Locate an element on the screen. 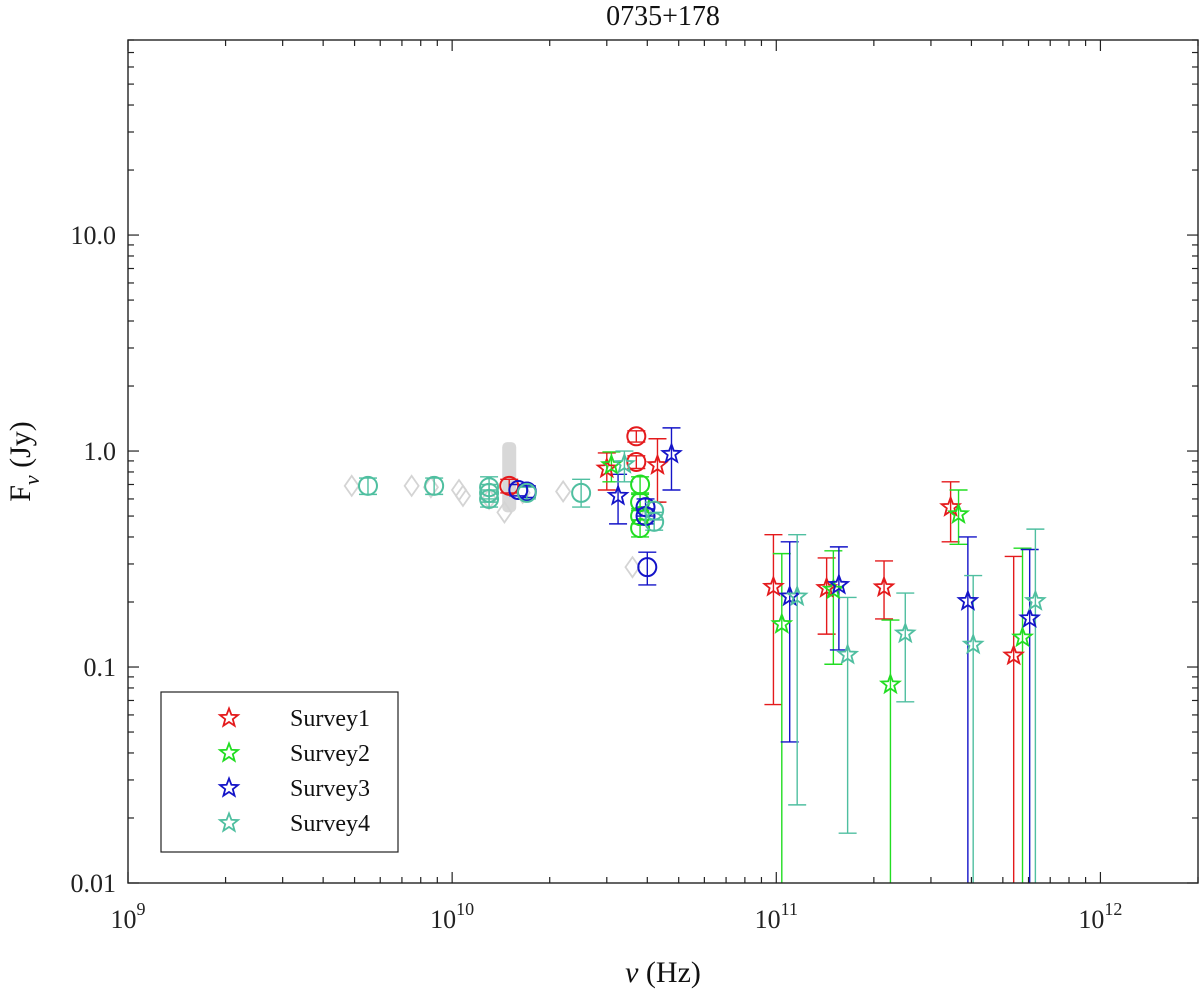  y-axis-label-main: F is located at coordinates (20, 493).